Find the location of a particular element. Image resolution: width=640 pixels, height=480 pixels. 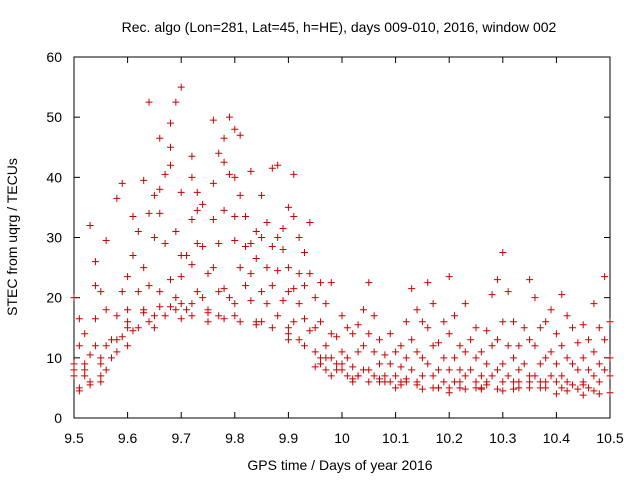

x-tick-label: 9.8 is located at coordinates (235, 438).